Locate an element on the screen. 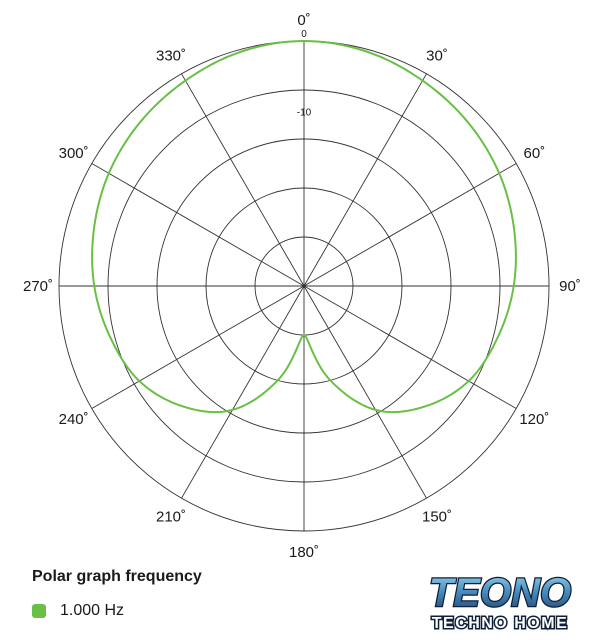 The height and width of the screenshot is (640, 601). angle-label: 330˚ is located at coordinates (171, 56).